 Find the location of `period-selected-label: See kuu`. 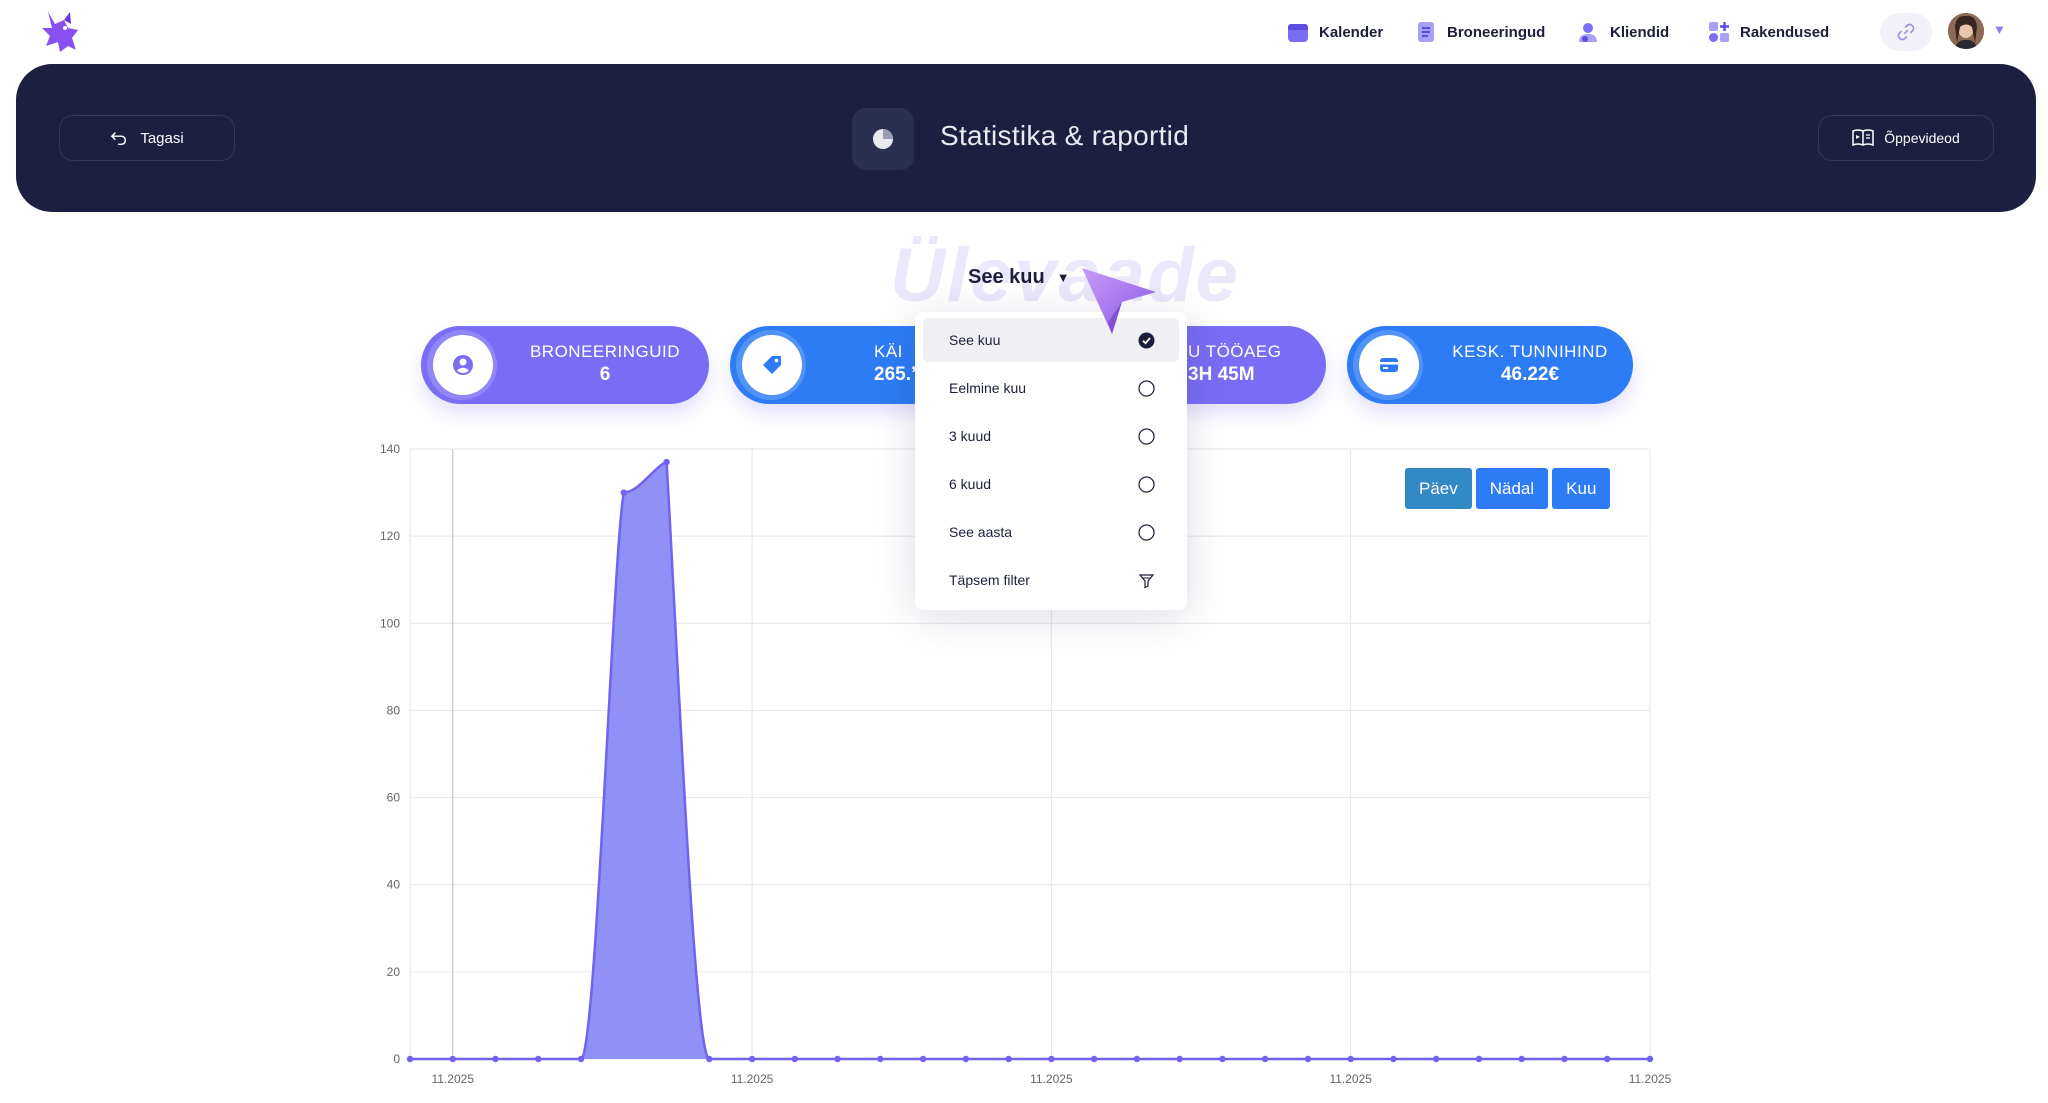

period-selected-label: See kuu is located at coordinates (1006, 277).